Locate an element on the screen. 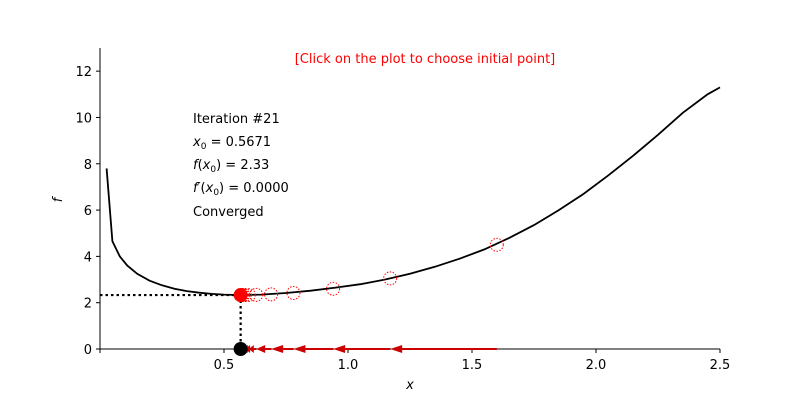  y-tick-label: 8 is located at coordinates (88, 165).